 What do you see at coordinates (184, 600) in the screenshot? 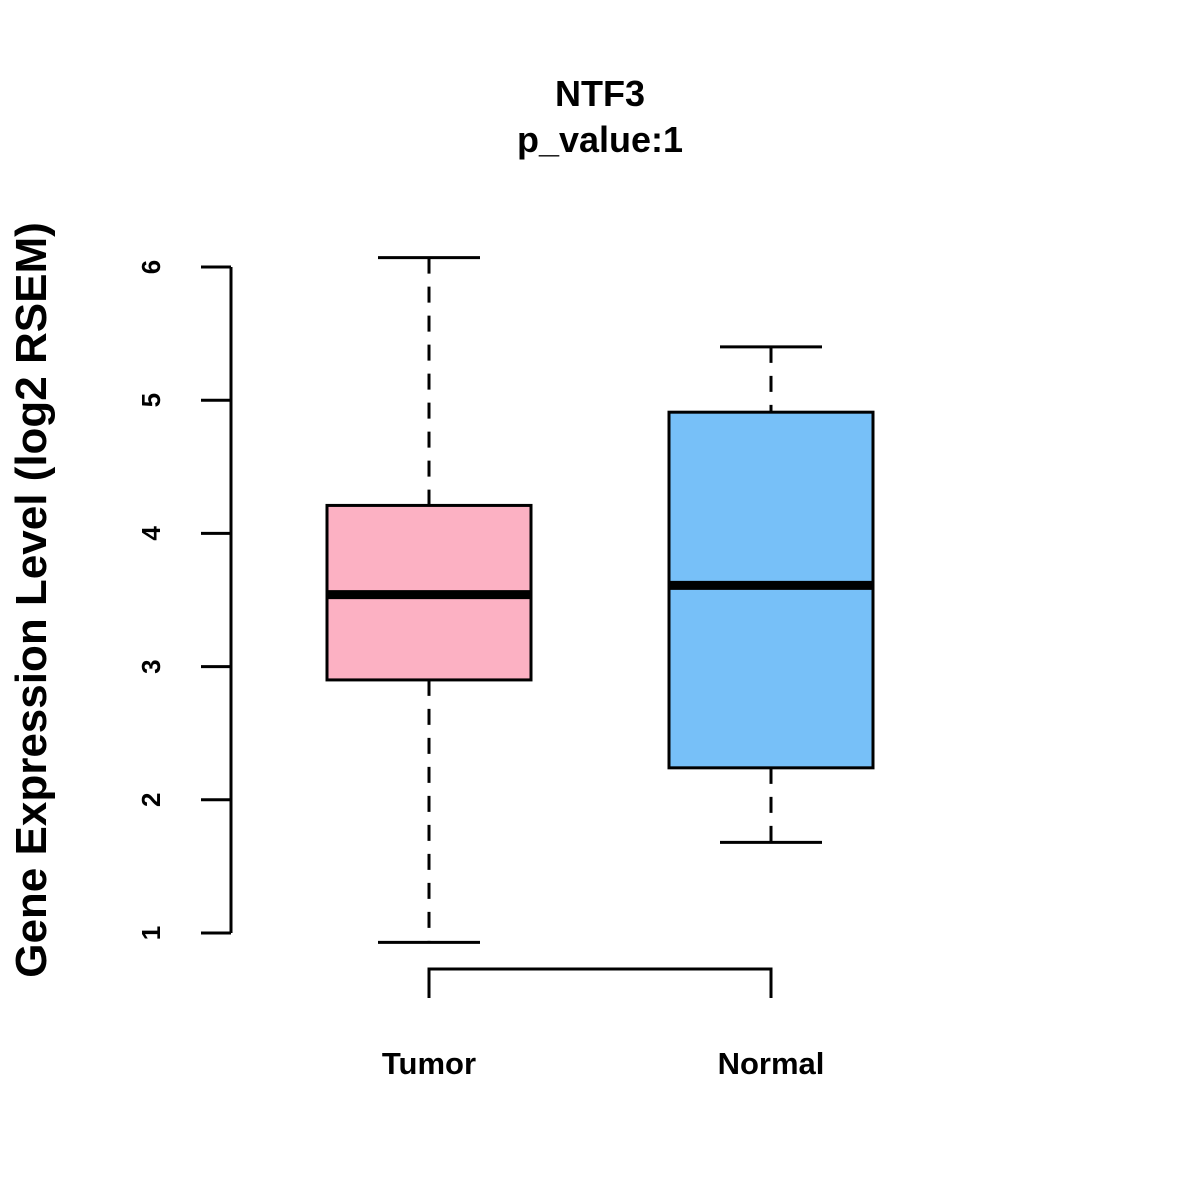
I see `y-axis: 1 2 3 4 5 6` at bounding box center [184, 600].